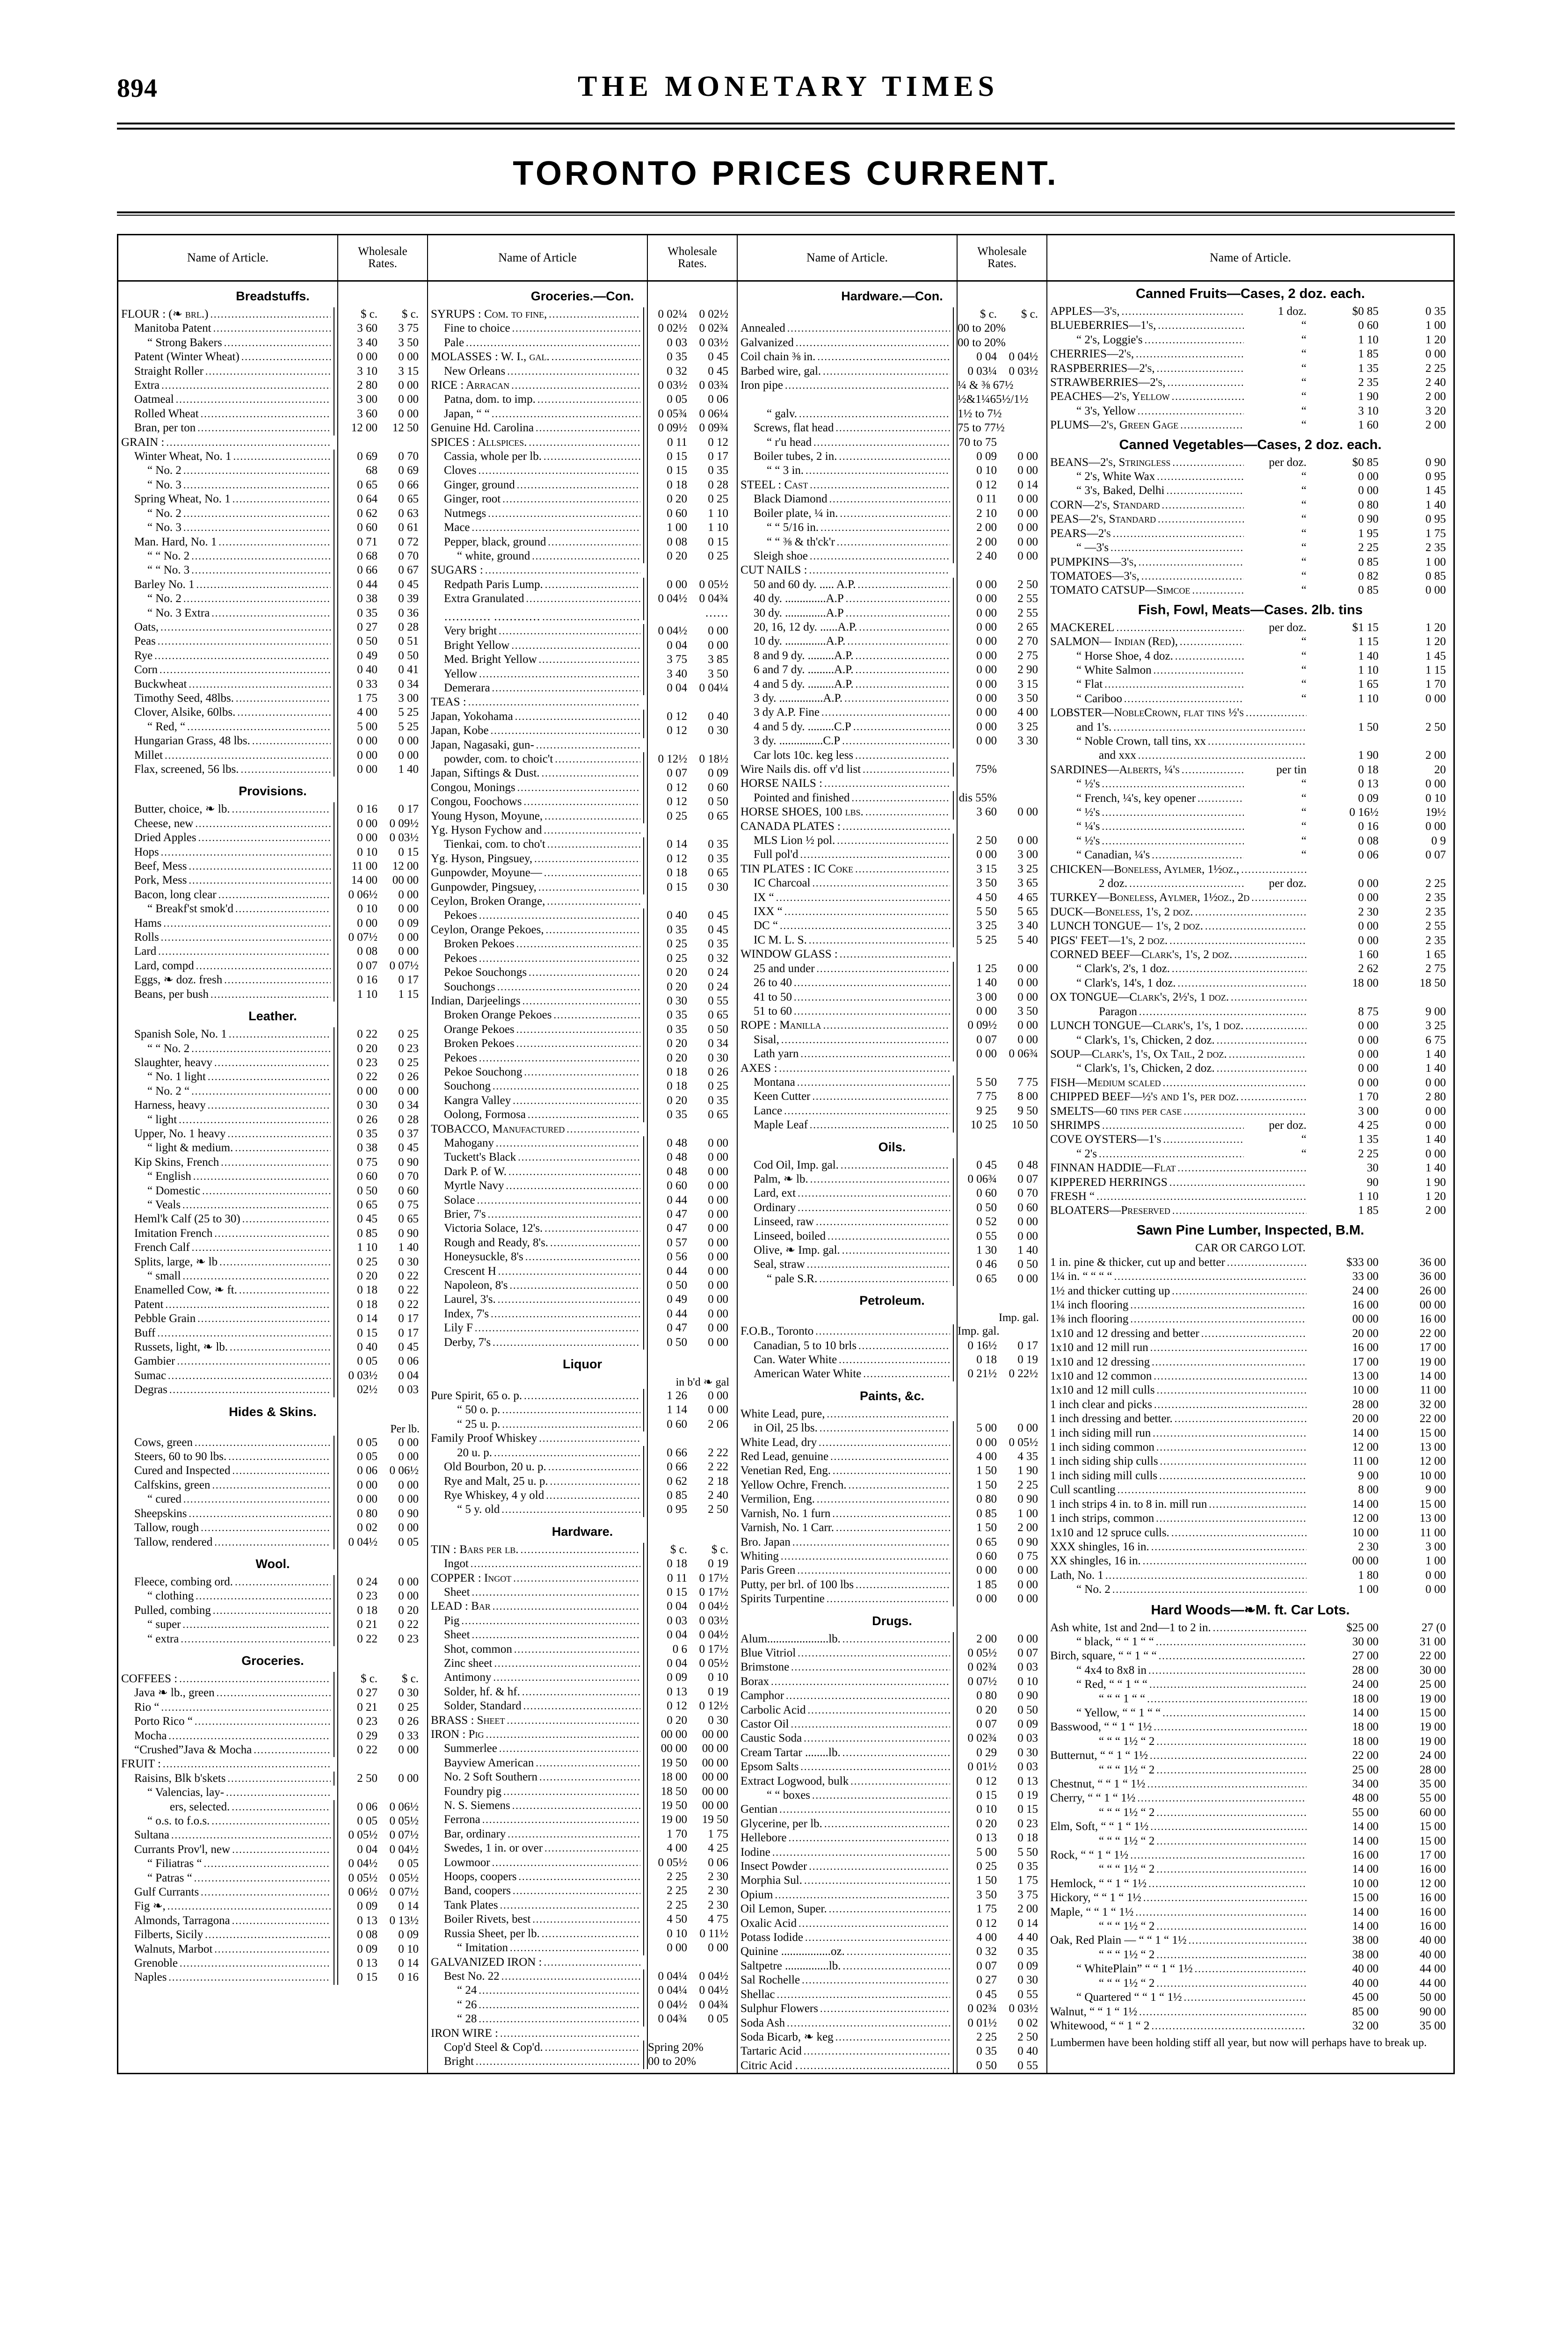  What do you see at coordinates (1292, 769) in the screenshot?
I see `unit-cell: per tin` at bounding box center [1292, 769].